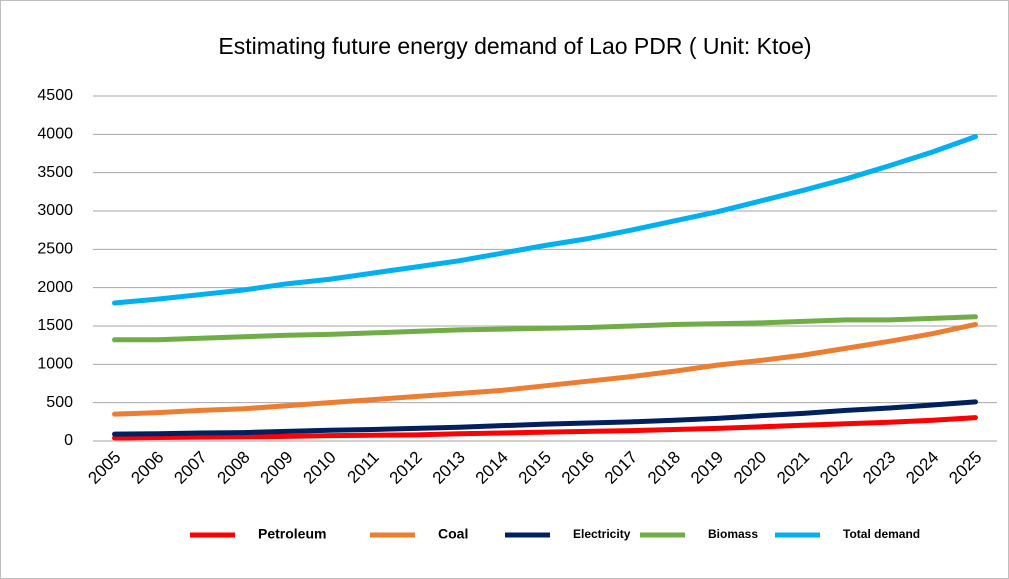 The height and width of the screenshot is (579, 1009). Describe the element at coordinates (55, 134) in the screenshot. I see `y-tick-label: 4000` at that location.